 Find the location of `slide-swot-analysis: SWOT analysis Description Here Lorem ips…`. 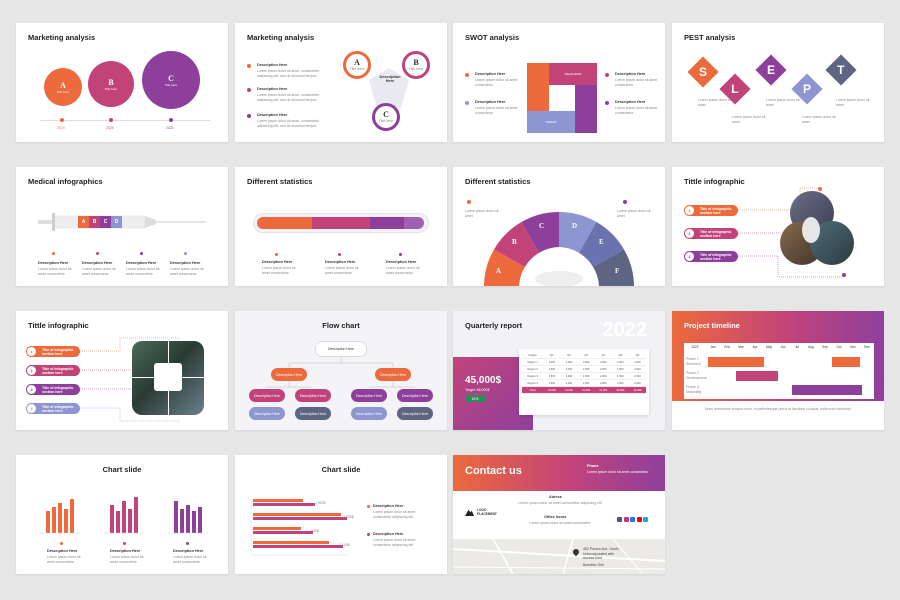

slide-swot-analysis: SWOT analysis Description Here Lorem ips… is located at coordinates (559, 82).